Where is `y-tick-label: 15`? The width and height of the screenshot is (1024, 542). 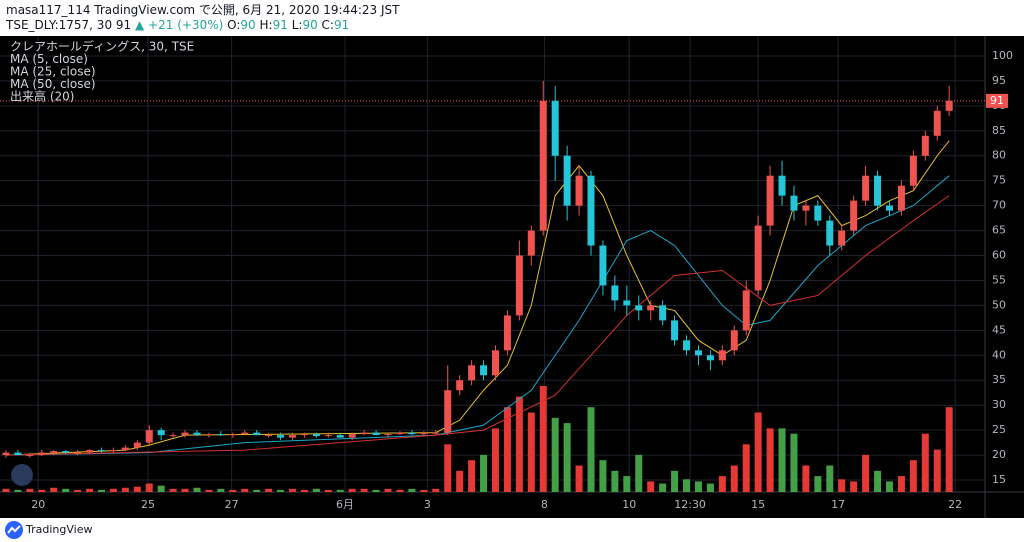 y-tick-label: 15 is located at coordinates (999, 479).